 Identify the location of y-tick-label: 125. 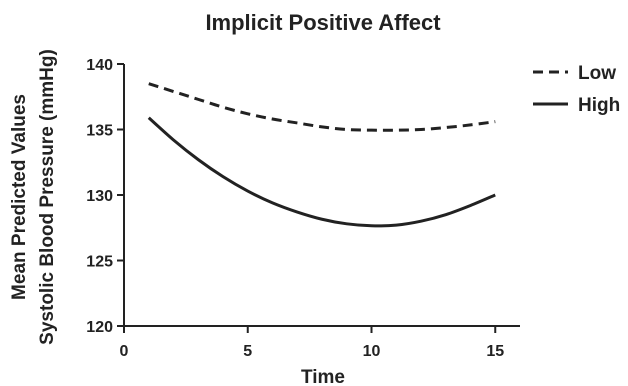
(99, 262).